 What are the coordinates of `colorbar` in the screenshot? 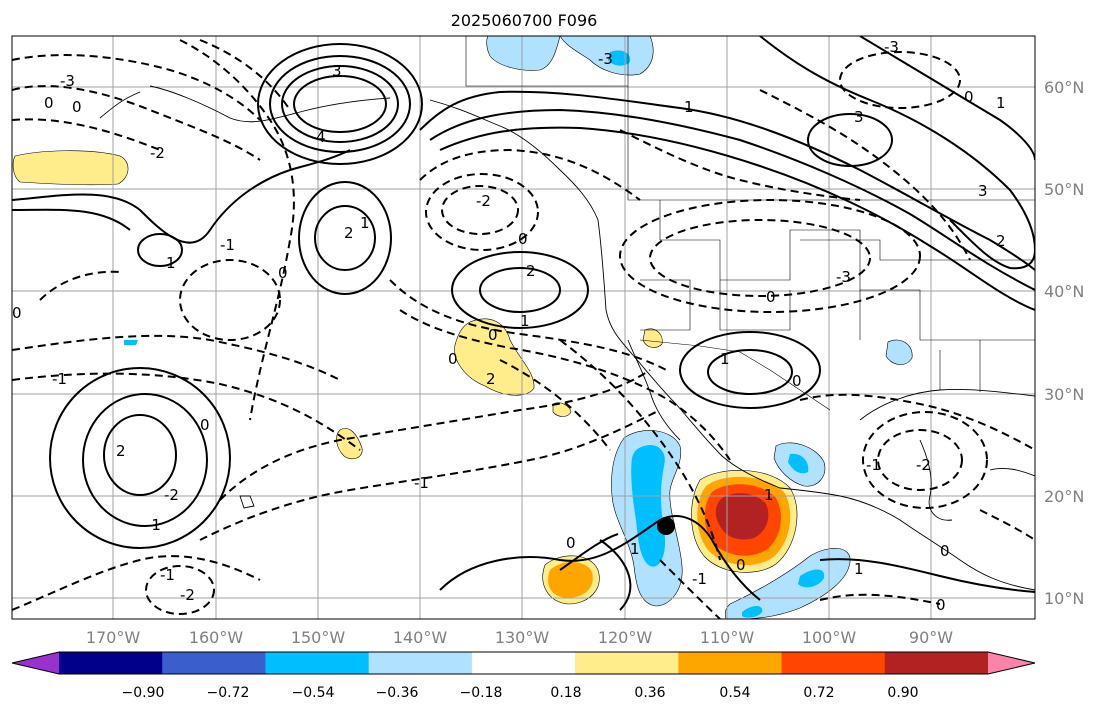 It's located at (523, 663).